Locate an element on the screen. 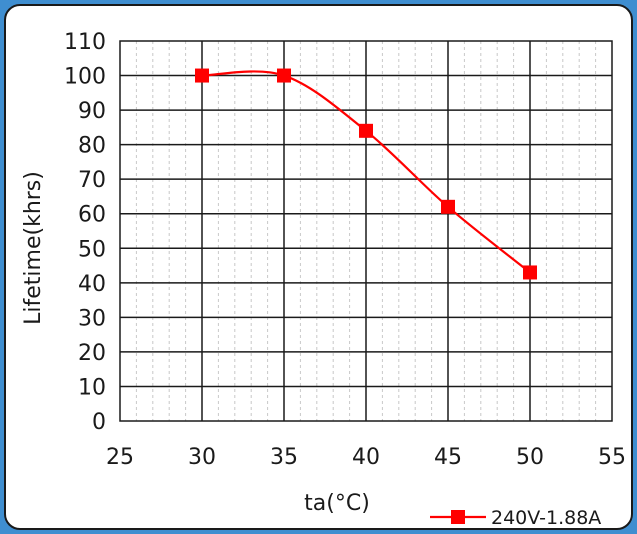 The width and height of the screenshot is (637, 534). x-tick-label: 45 is located at coordinates (448, 457).